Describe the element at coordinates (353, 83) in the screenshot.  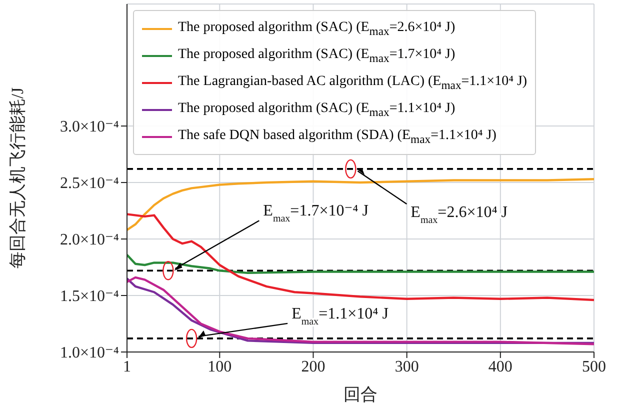
I see `legend-label: The Lagrangian-based AC algorithm (LAC) (E$_{max}$=1.1×10⁴ J)` at that location.